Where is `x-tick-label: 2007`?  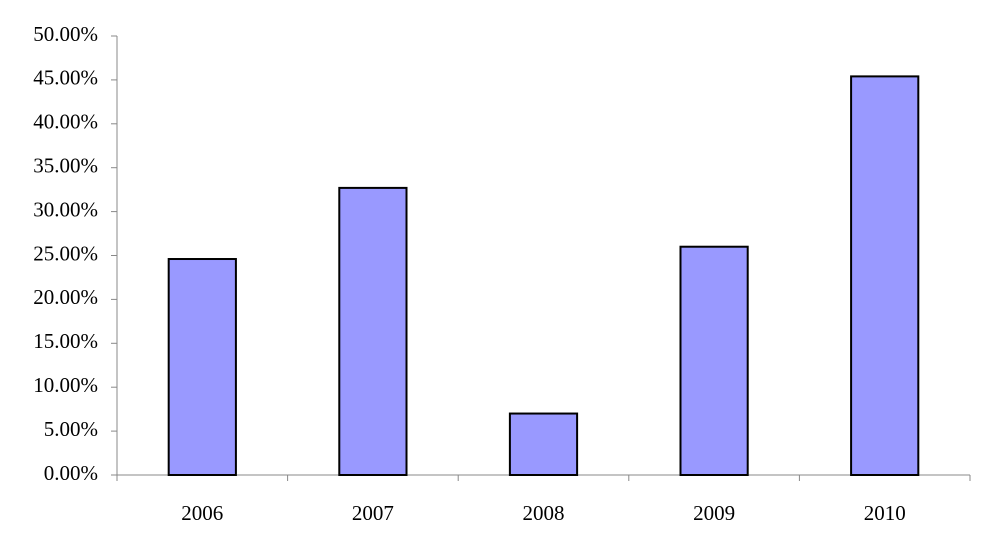
x-tick-label: 2007 is located at coordinates (373, 513).